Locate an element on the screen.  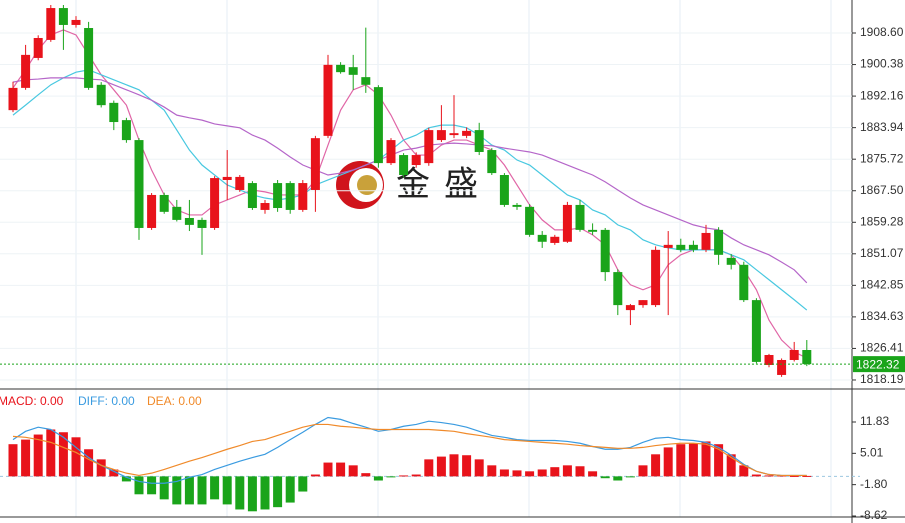
last-price-tag is located at coordinates (879, 364).